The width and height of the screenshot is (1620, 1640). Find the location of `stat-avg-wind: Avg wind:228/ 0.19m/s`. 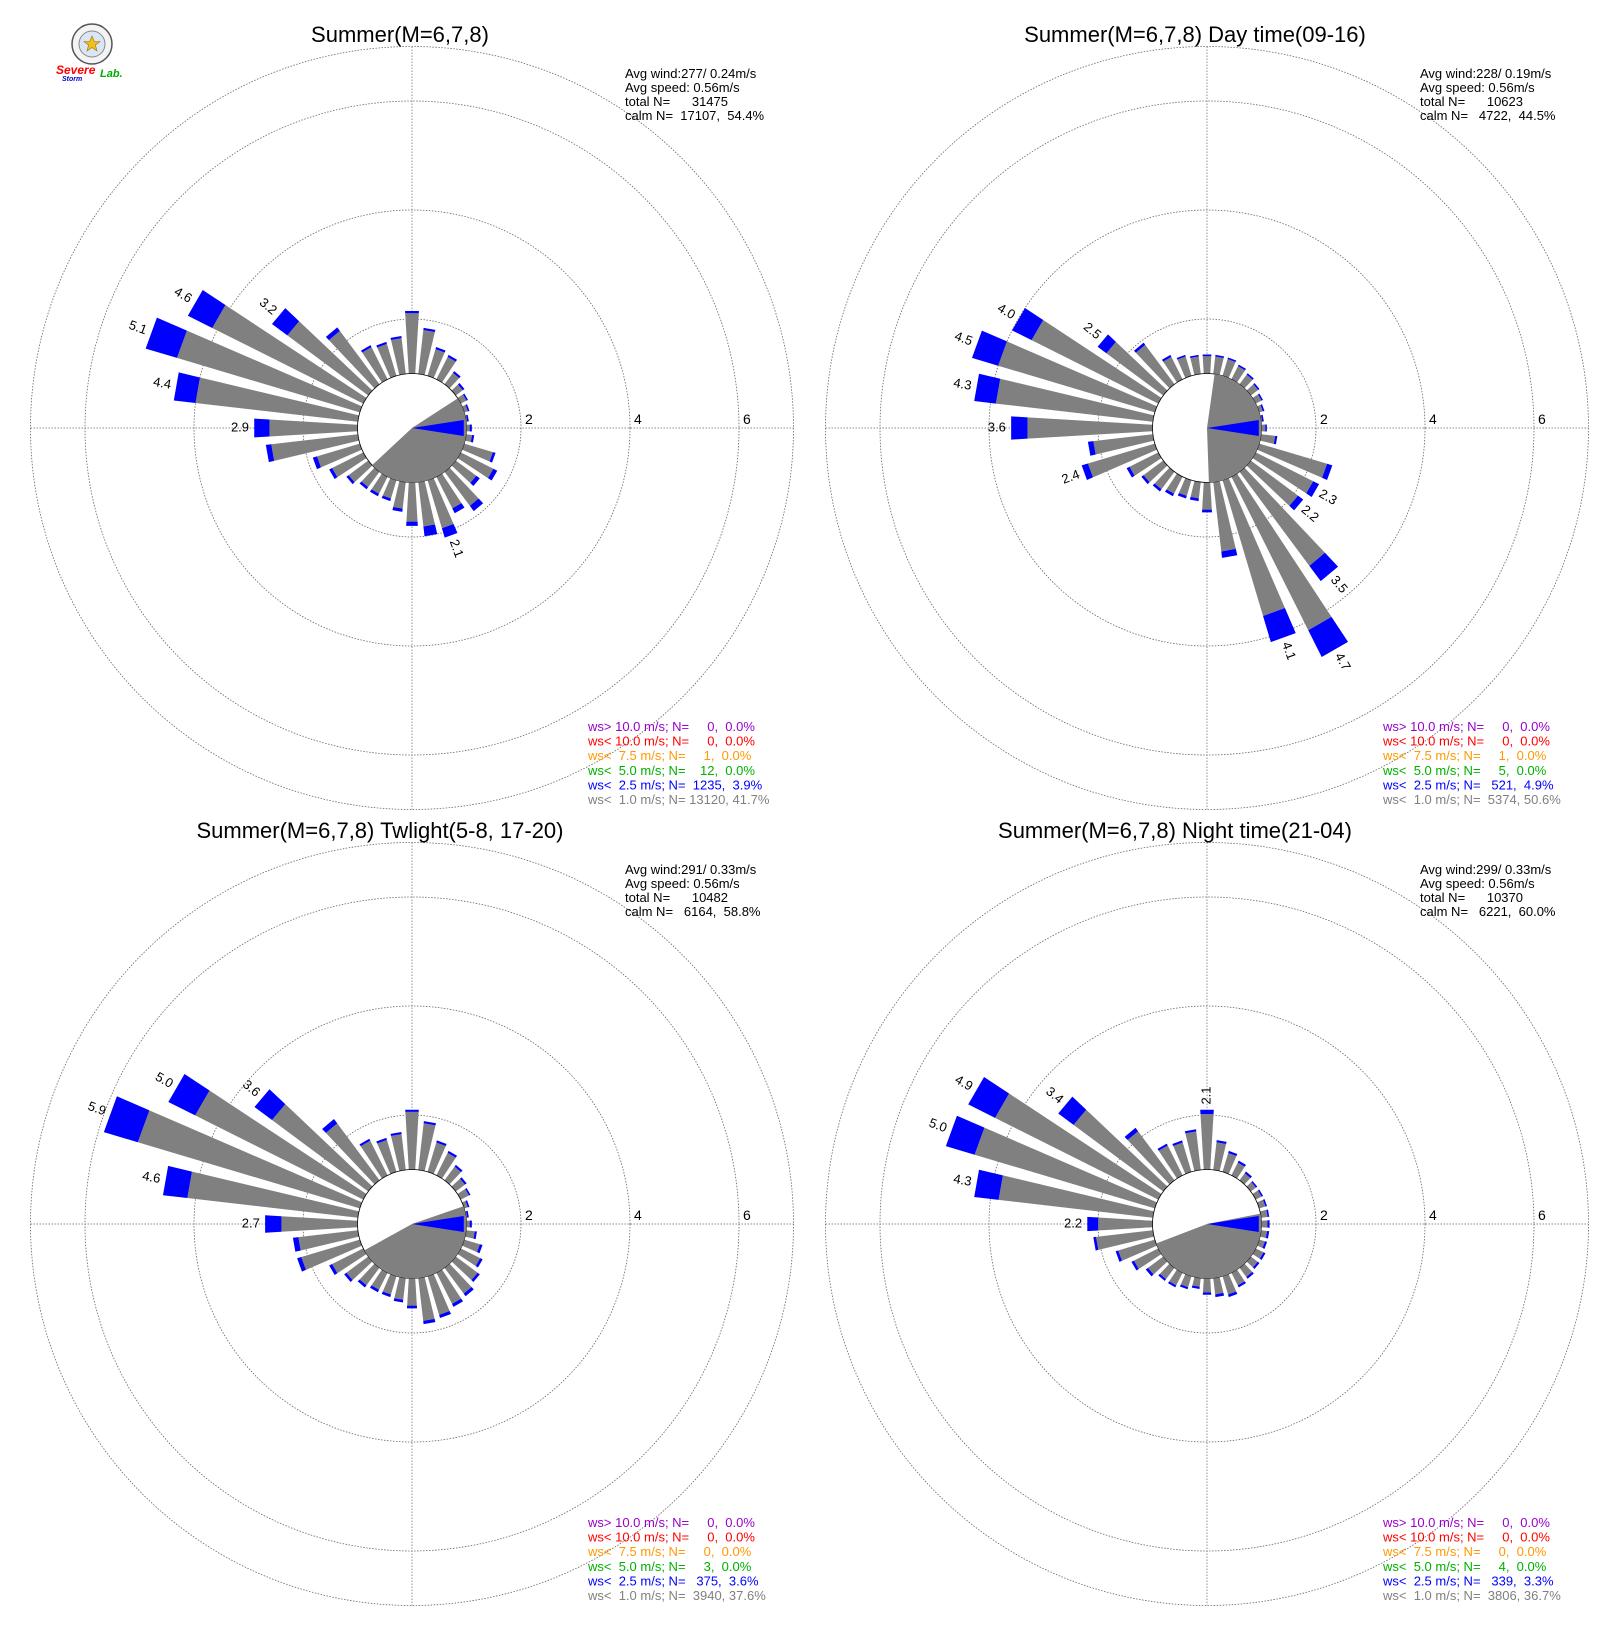

stat-avg-wind: Avg wind:228/ 0.19m/s is located at coordinates (1486, 73).